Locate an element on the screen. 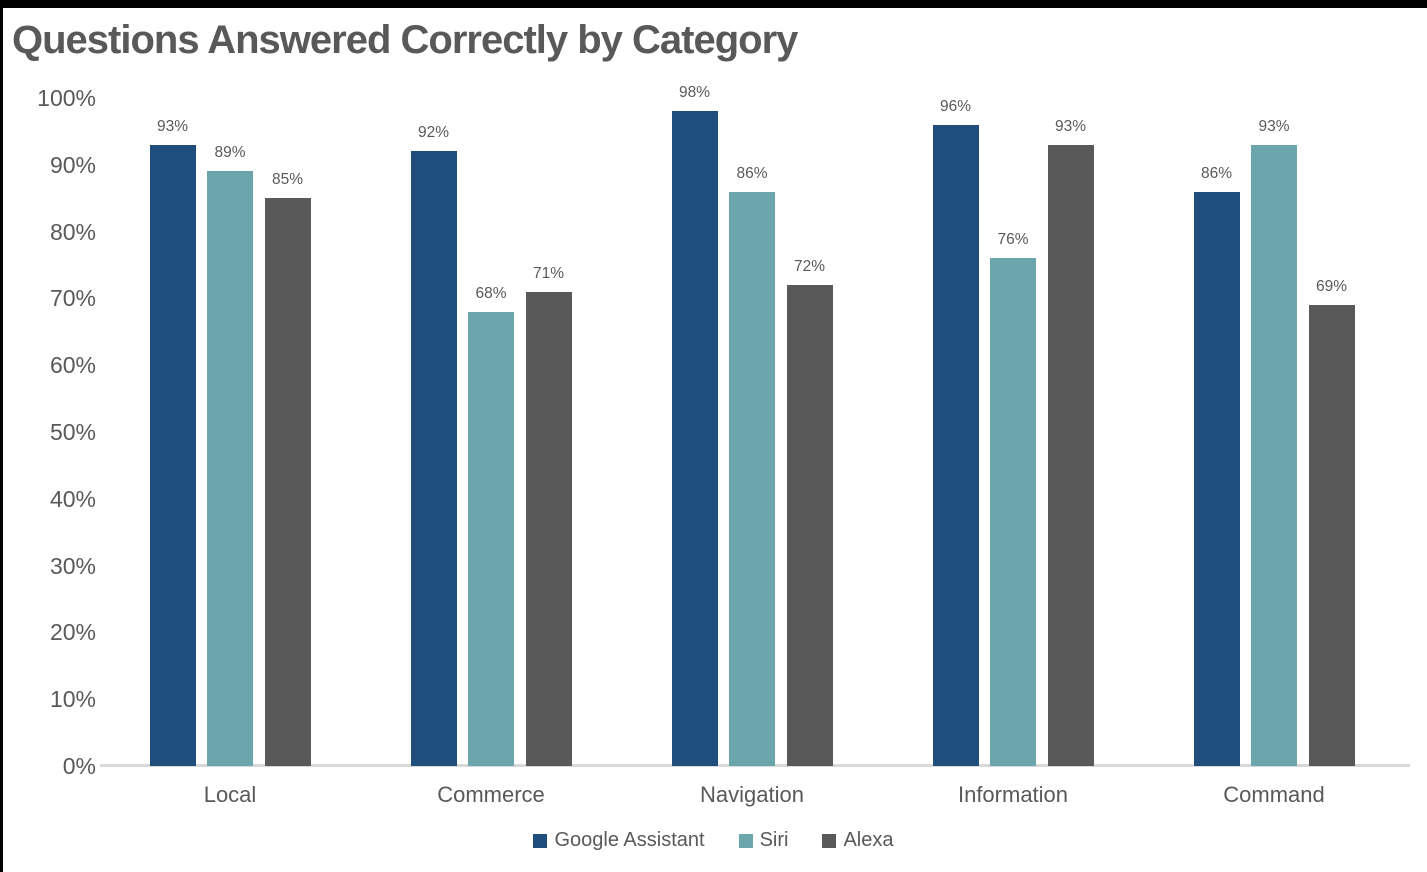 The width and height of the screenshot is (1427, 872). bar-alexa-navigation is located at coordinates (809, 525).